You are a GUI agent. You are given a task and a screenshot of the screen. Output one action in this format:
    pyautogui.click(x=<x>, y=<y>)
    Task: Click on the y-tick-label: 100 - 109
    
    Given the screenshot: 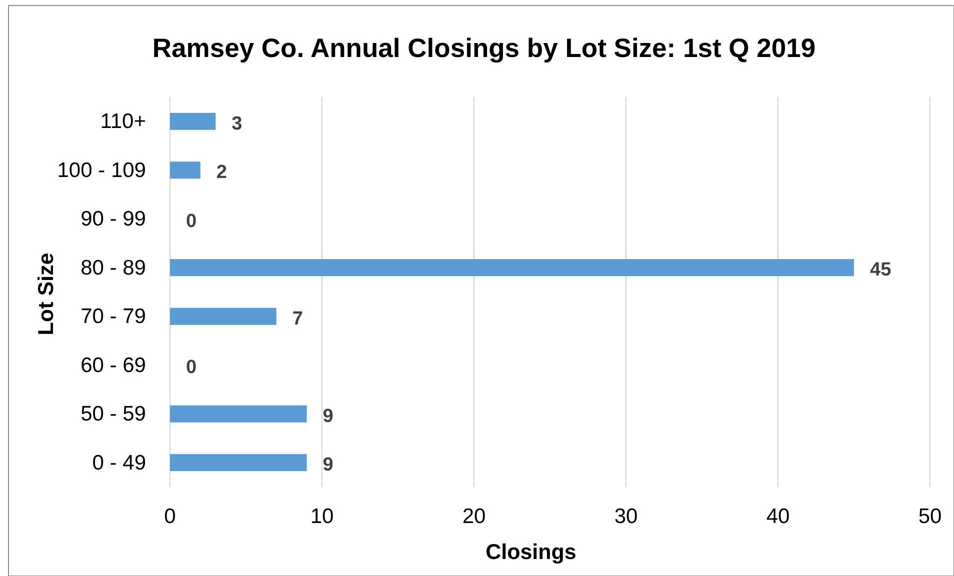 What is the action you would take?
    pyautogui.click(x=101, y=170)
    